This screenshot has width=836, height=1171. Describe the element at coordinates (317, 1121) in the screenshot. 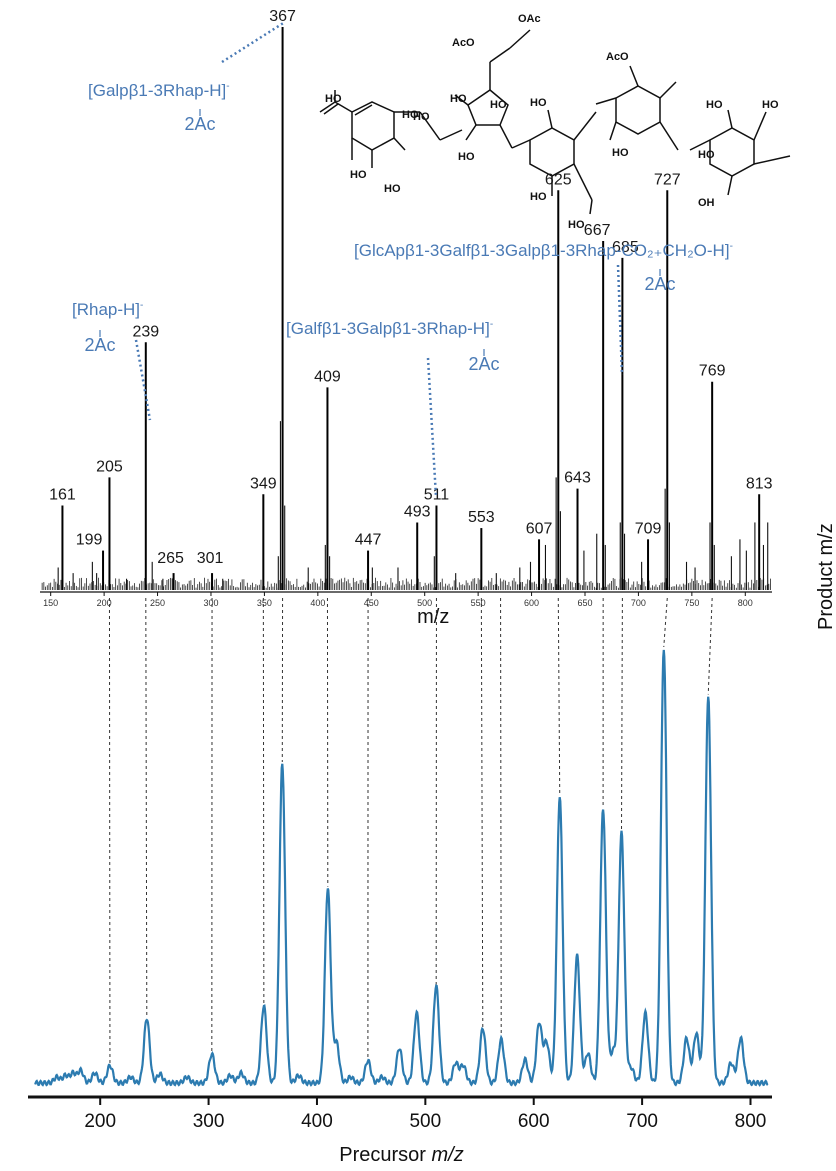

I see `bottom-tick-label: 400` at that location.